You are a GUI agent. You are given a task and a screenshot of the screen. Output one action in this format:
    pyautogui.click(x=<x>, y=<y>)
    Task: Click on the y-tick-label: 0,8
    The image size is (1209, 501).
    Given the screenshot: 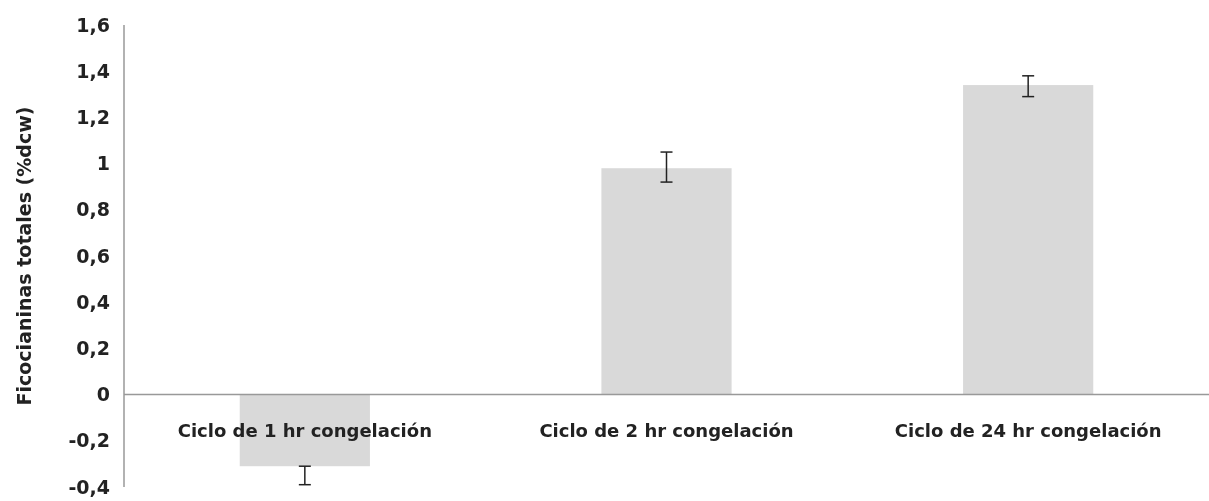 What is the action you would take?
    pyautogui.click(x=93, y=209)
    